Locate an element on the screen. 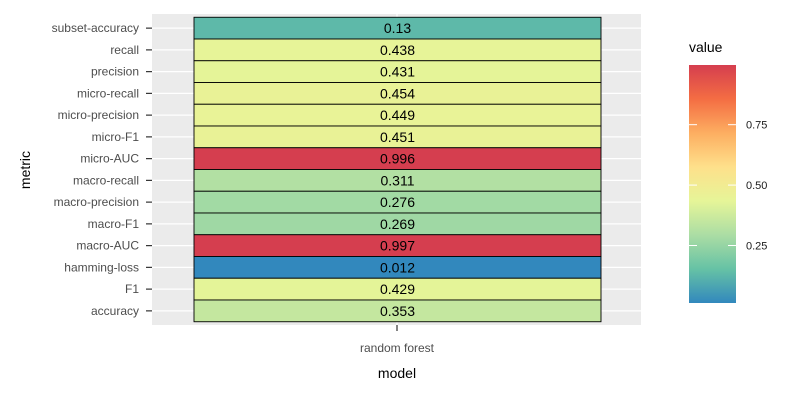 The width and height of the screenshot is (800, 400). y-tick-label-hamming-loss: hamming-loss is located at coordinates (101, 267).